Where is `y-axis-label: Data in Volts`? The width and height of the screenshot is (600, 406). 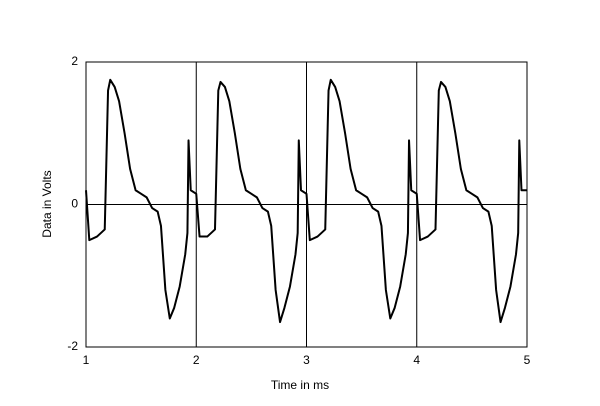
y-axis-label: Data in Volts is located at coordinates (47, 203).